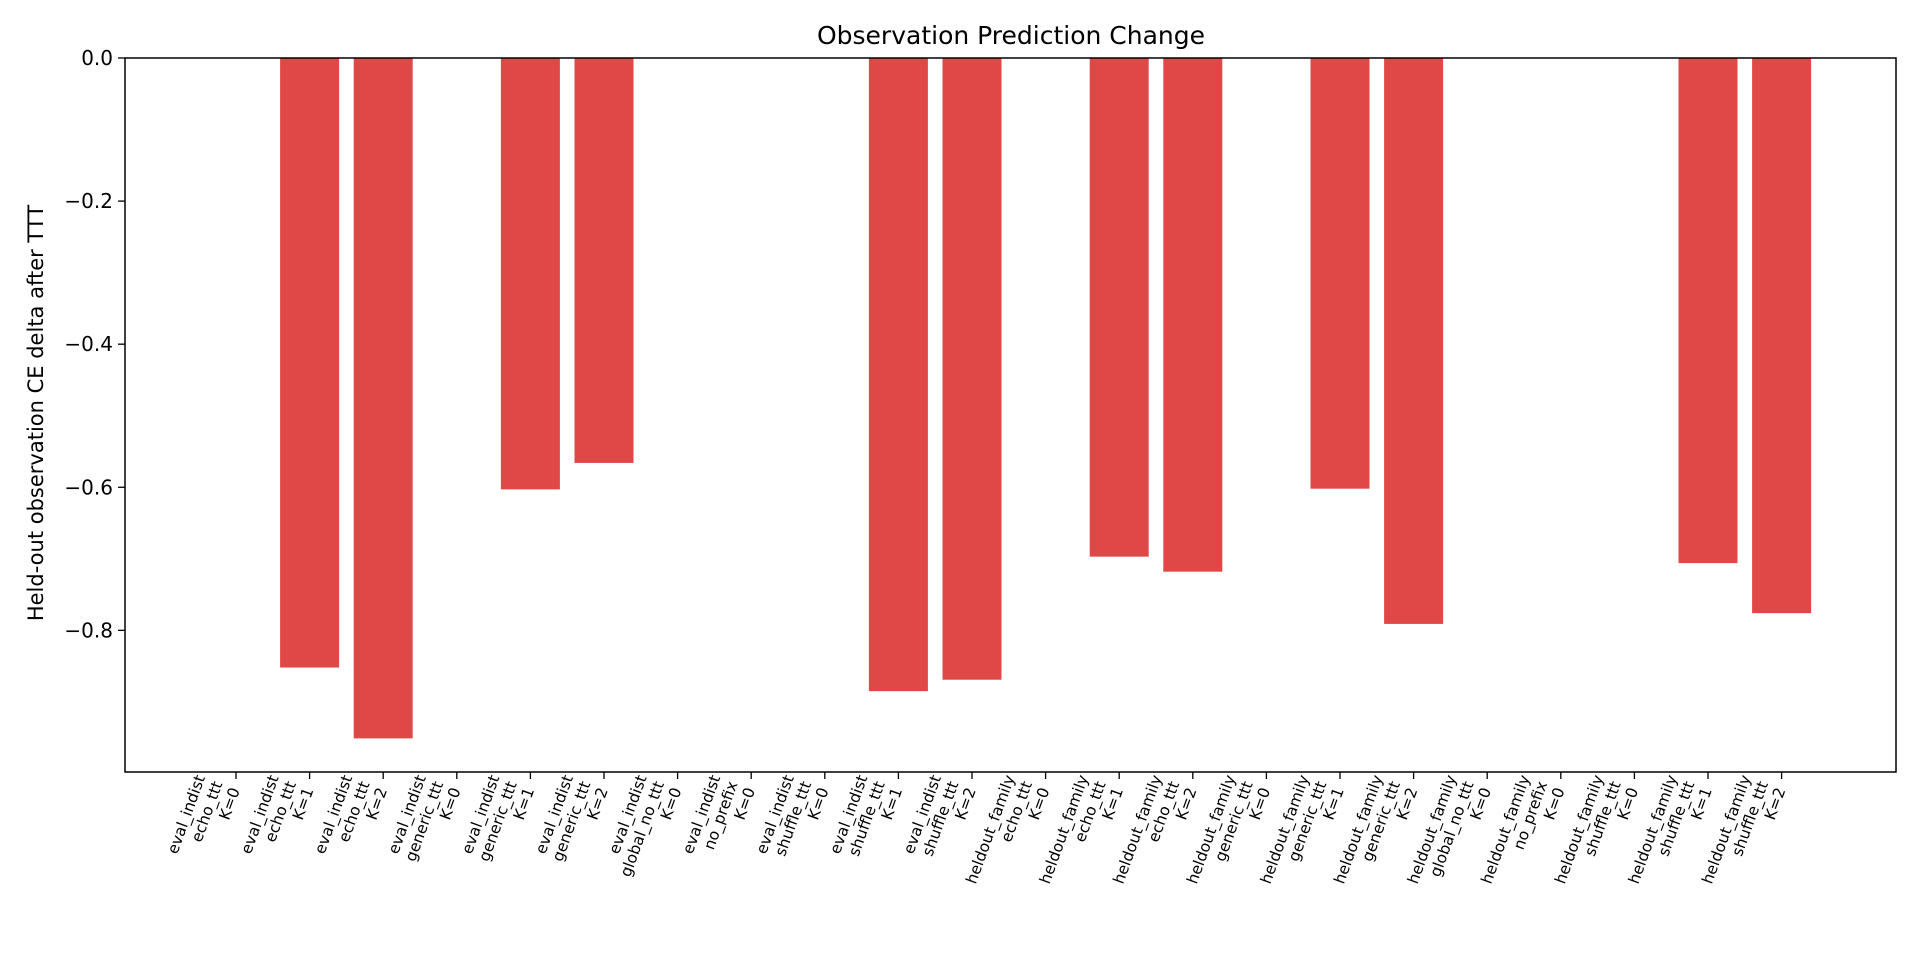  What do you see at coordinates (793, 821) in the screenshot?
I see `x-tick-label: eval_indistshuffle_tttK=0` at bounding box center [793, 821].